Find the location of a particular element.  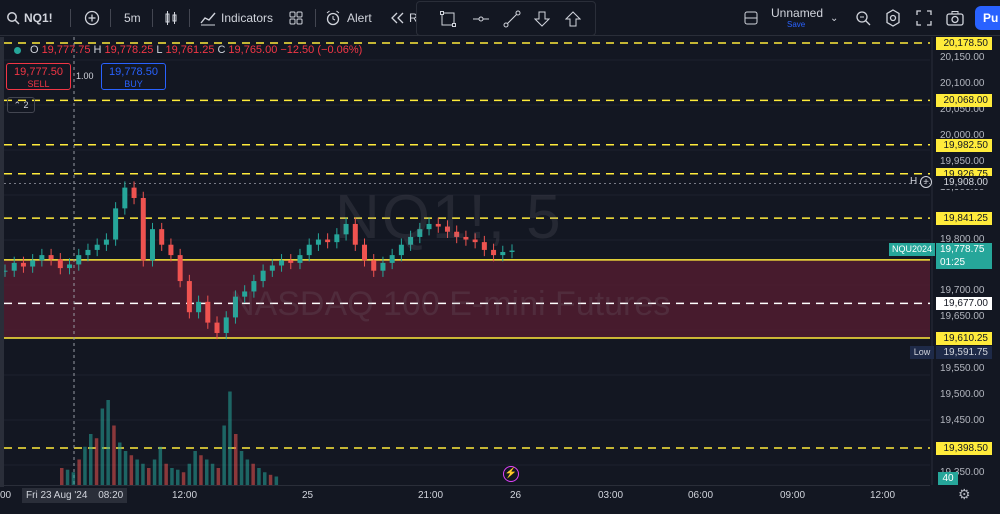

add-alert-plus-icon: + is located at coordinates (926, 182).